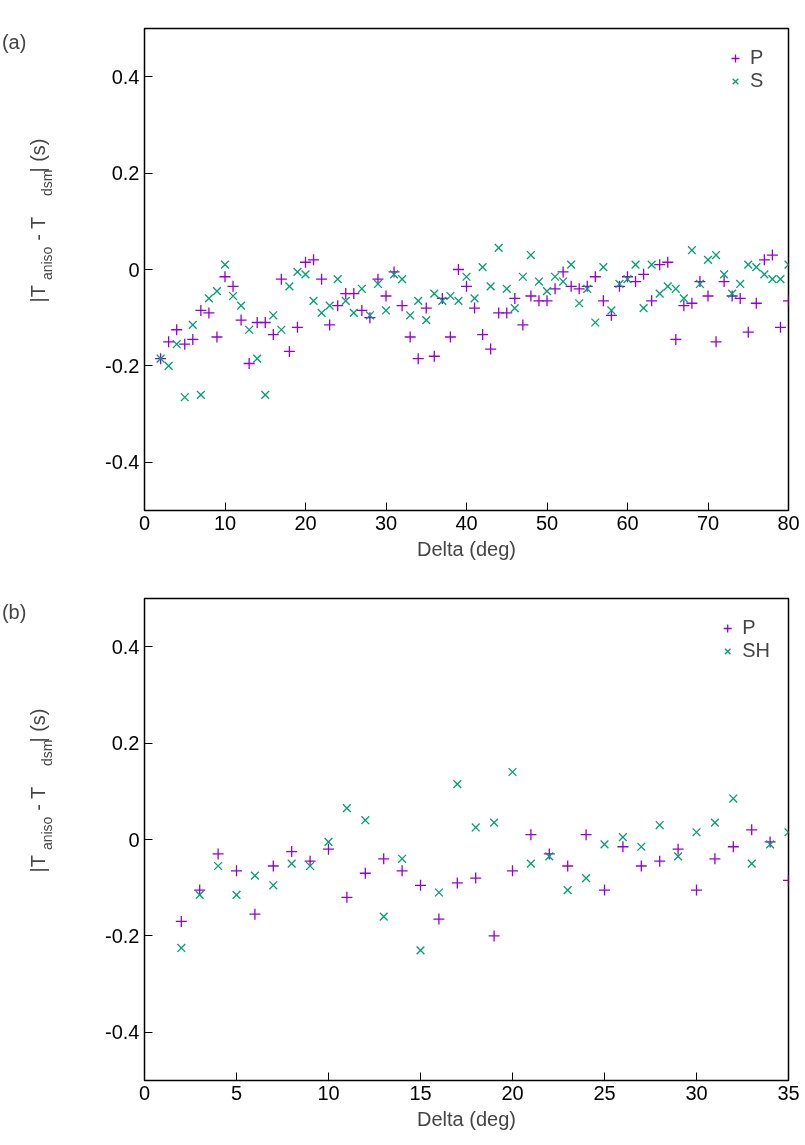 This screenshot has height=1145, width=805. Describe the element at coordinates (236, 1092) in the screenshot. I see `x-tick-label: 5` at that location.